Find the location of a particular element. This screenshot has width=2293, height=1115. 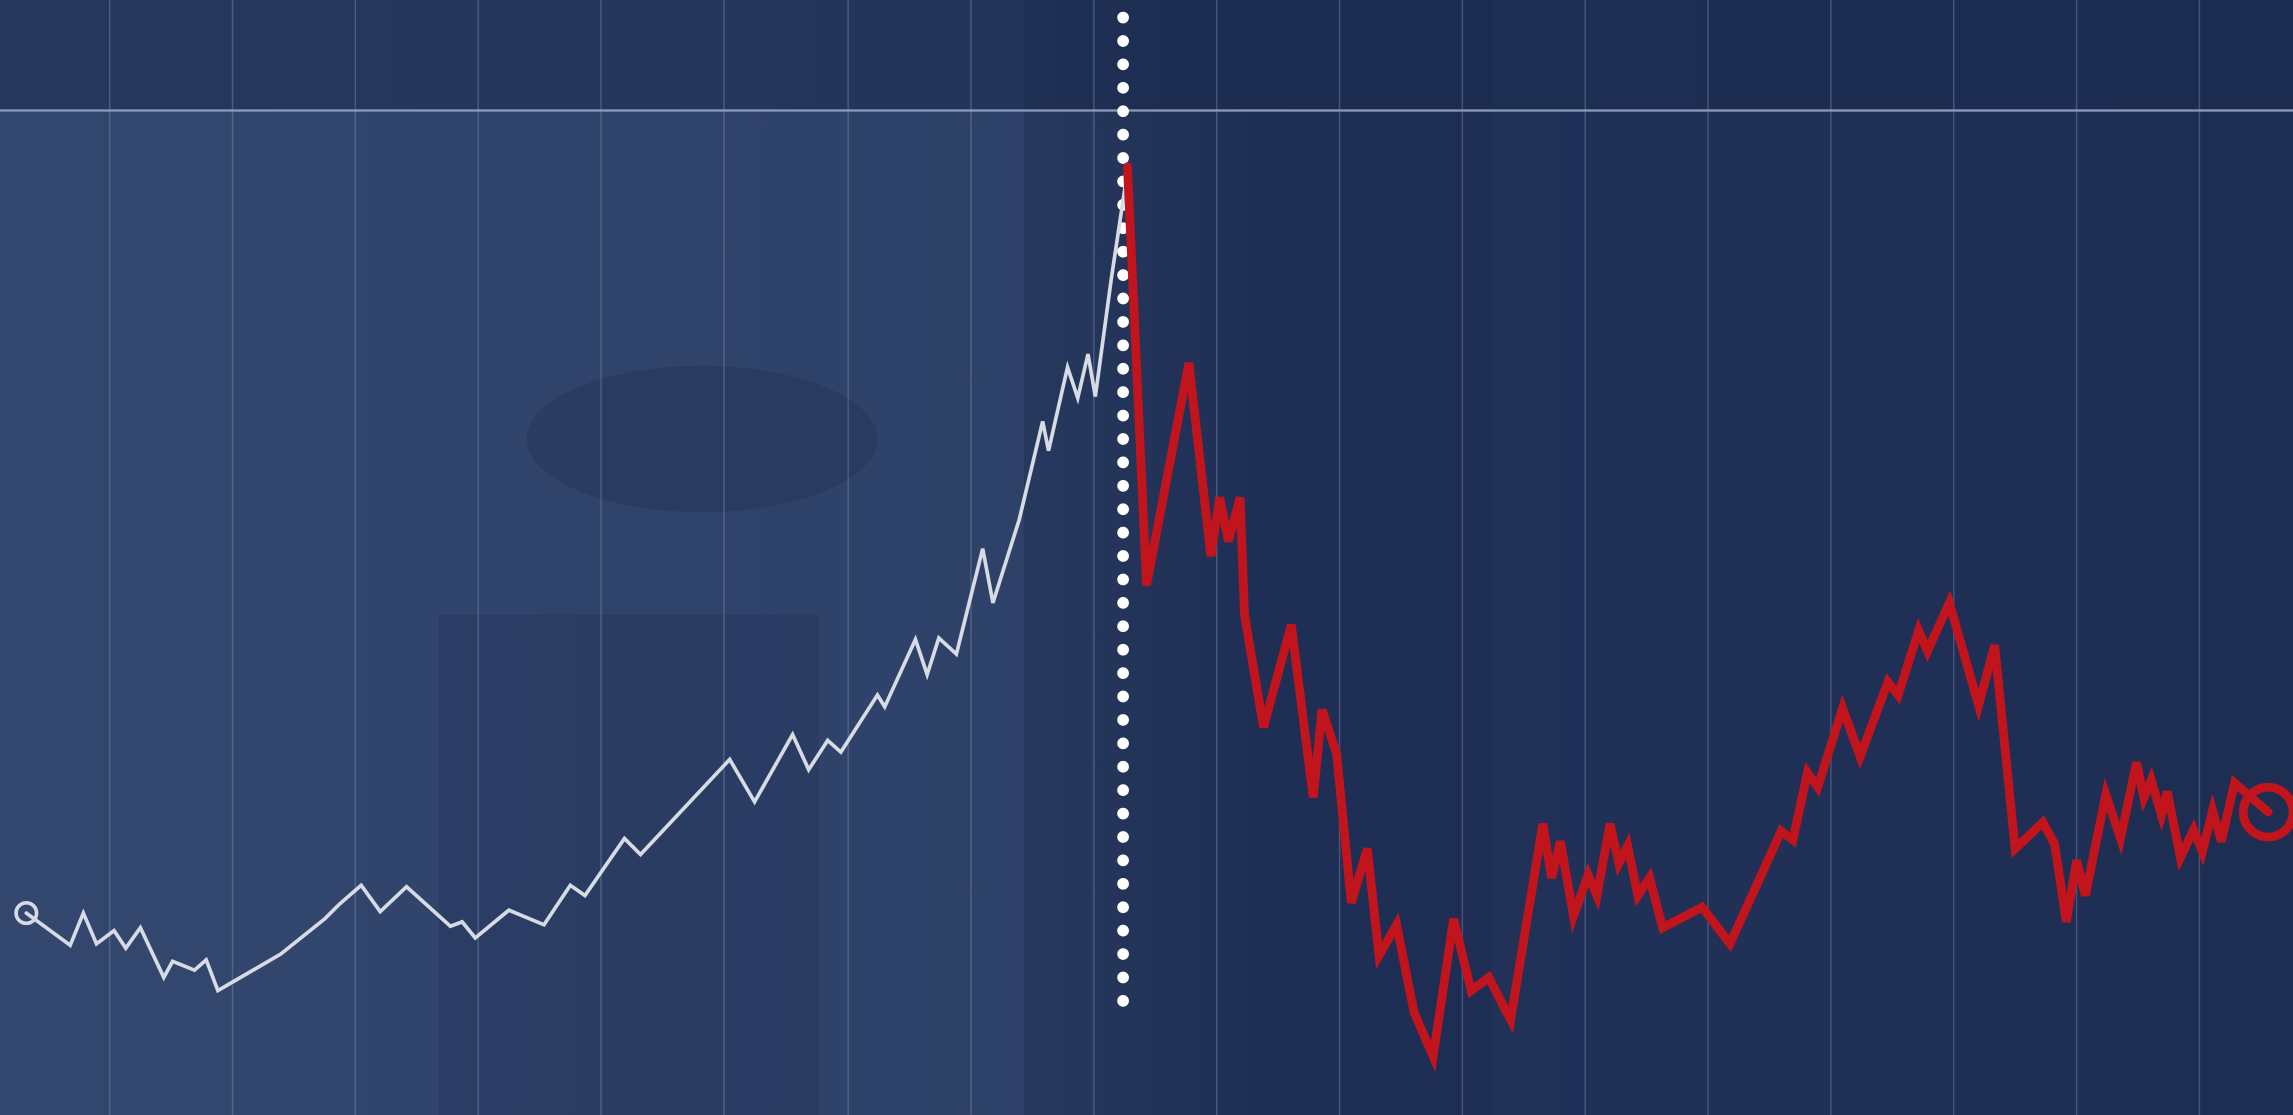

end-marker is located at coordinates (2265, 812).